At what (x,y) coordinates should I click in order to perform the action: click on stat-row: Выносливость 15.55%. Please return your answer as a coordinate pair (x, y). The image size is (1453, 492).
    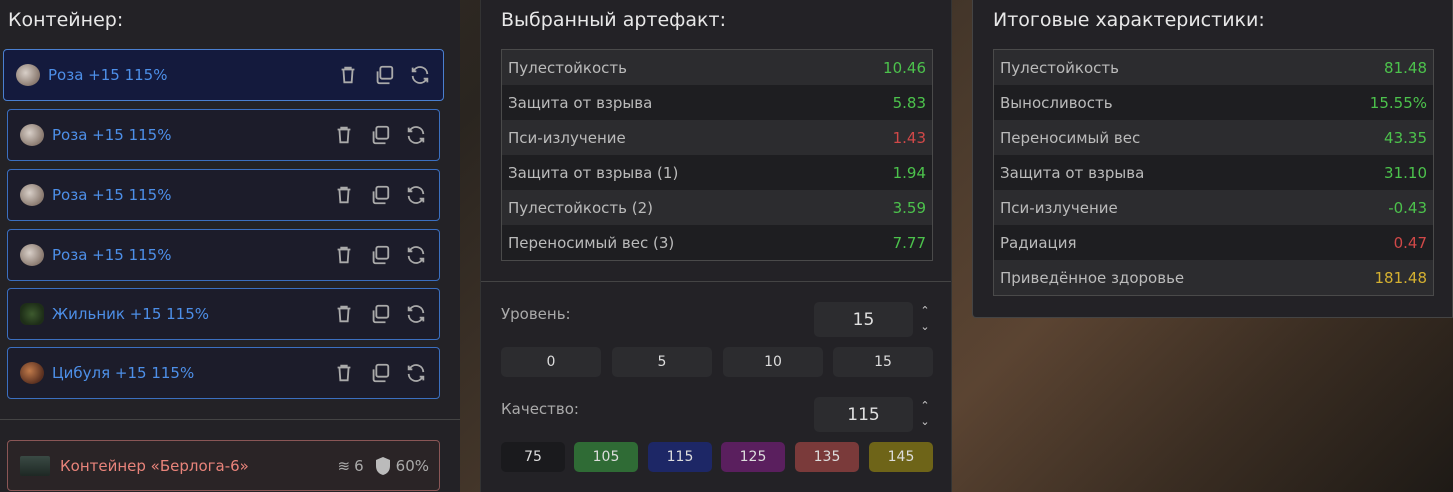
    Looking at the image, I should click on (1213, 102).